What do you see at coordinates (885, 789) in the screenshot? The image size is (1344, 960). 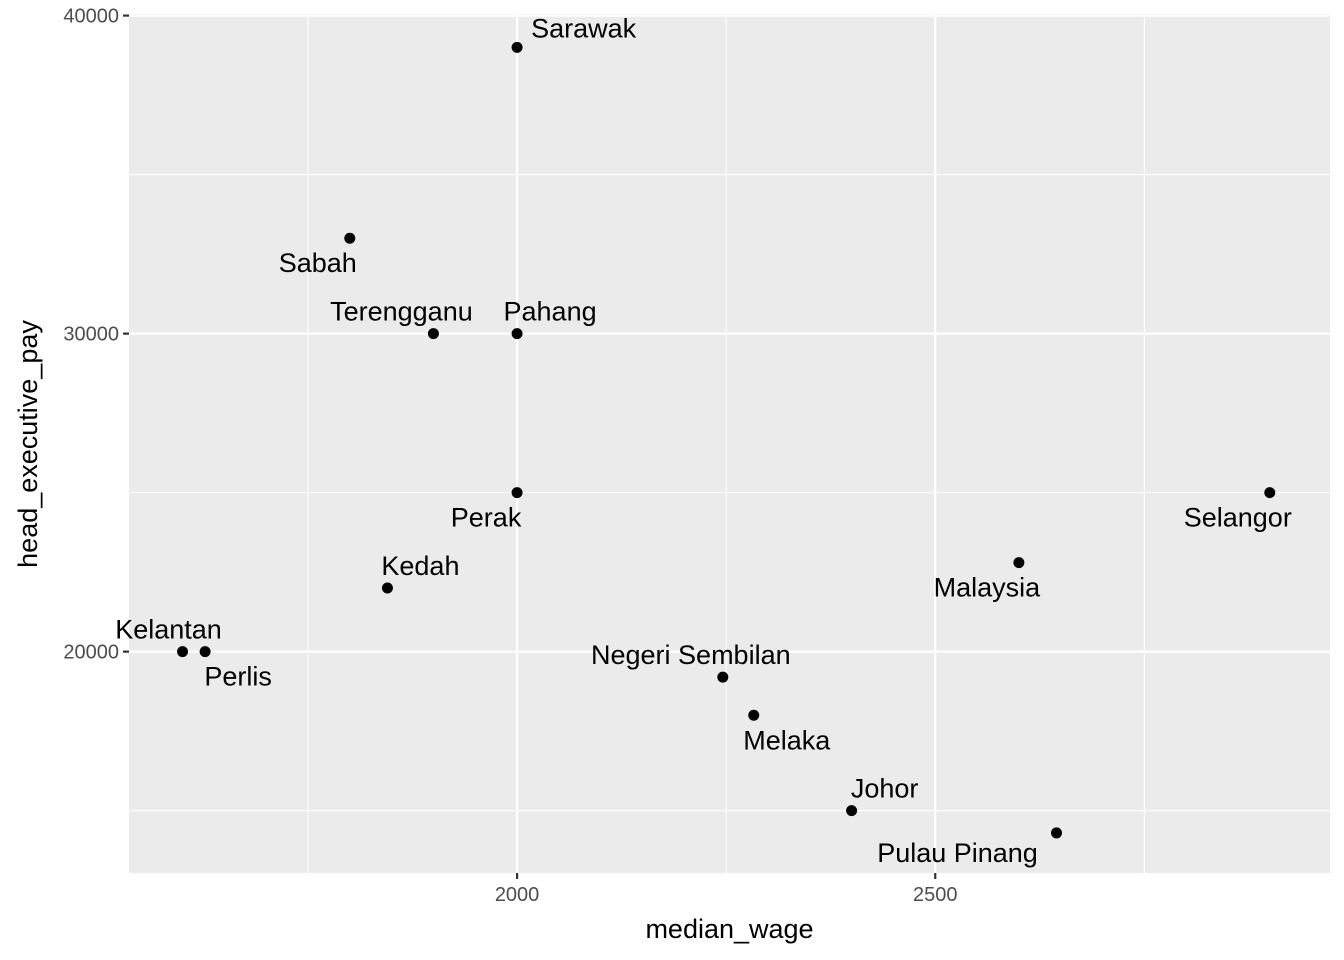 I see `point-label: Johor` at bounding box center [885, 789].